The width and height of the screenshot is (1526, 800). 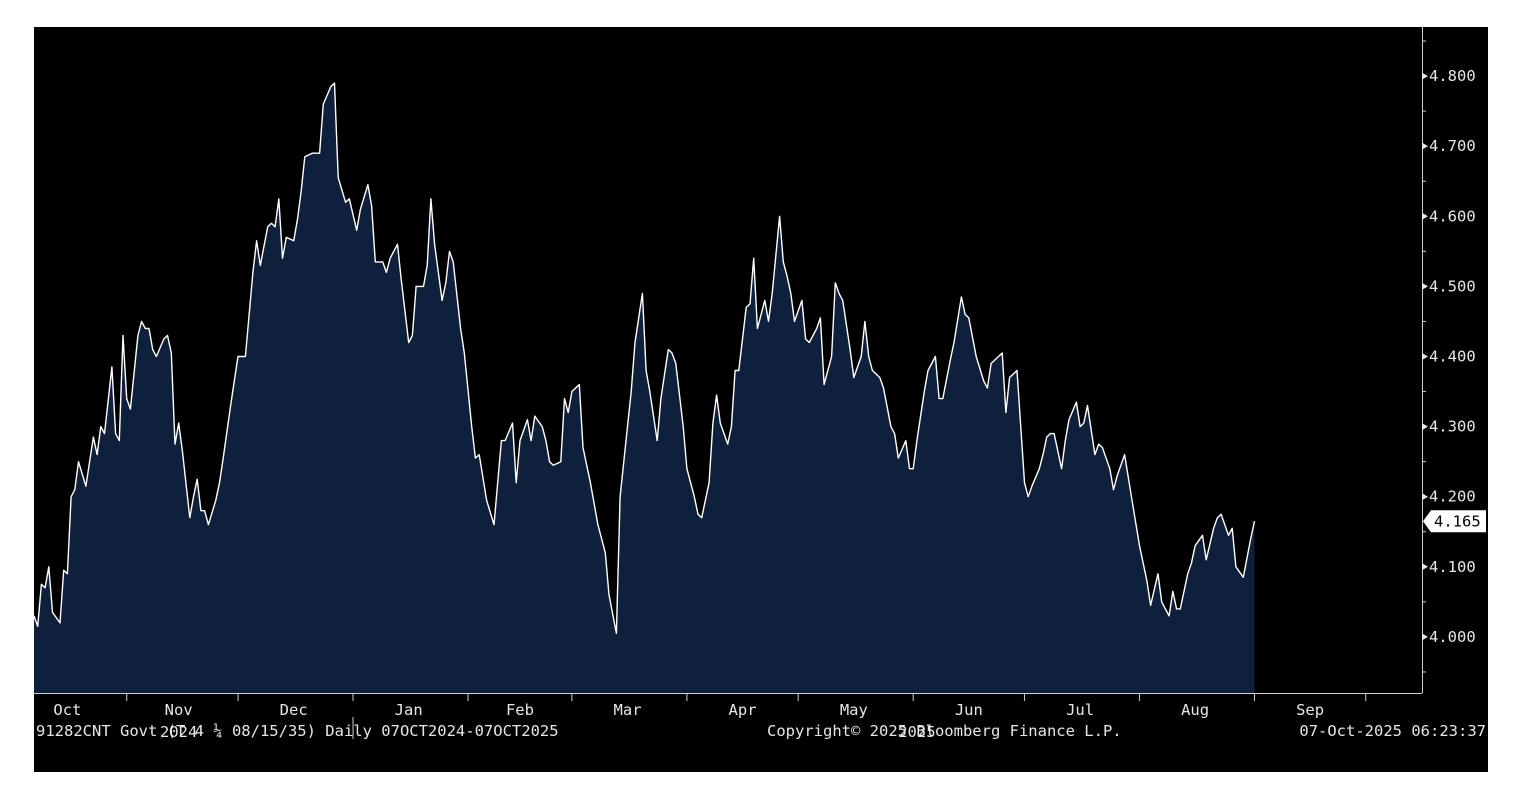 What do you see at coordinates (1195, 710) in the screenshot?
I see `x-tick-label: Aug` at bounding box center [1195, 710].